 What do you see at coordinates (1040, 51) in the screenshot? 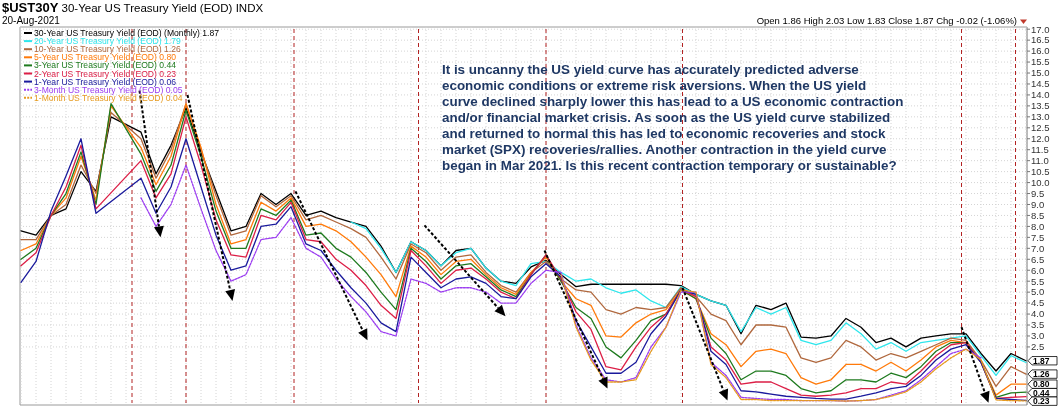
I see `y-tick-label: 16.0` at bounding box center [1040, 51].